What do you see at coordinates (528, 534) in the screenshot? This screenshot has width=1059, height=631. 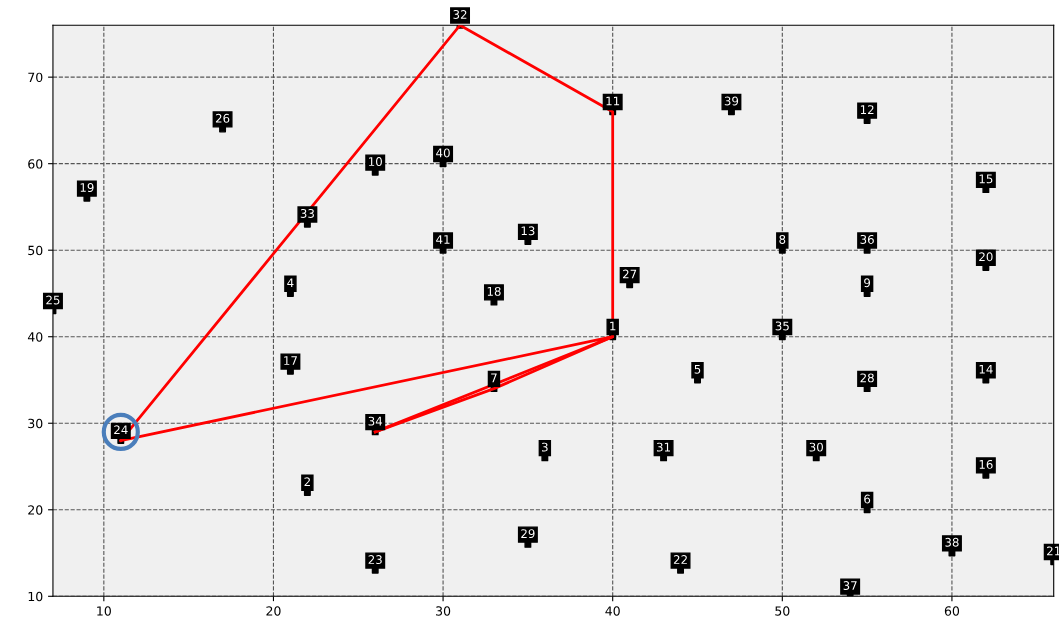 I see `annotation: 29` at bounding box center [528, 534].